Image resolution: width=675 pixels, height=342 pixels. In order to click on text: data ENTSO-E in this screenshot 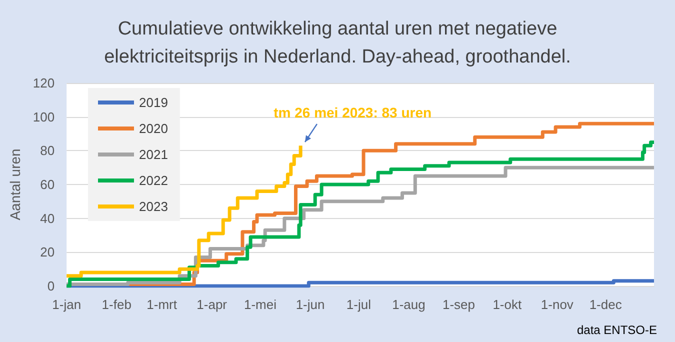, I will do `click(617, 330)`.